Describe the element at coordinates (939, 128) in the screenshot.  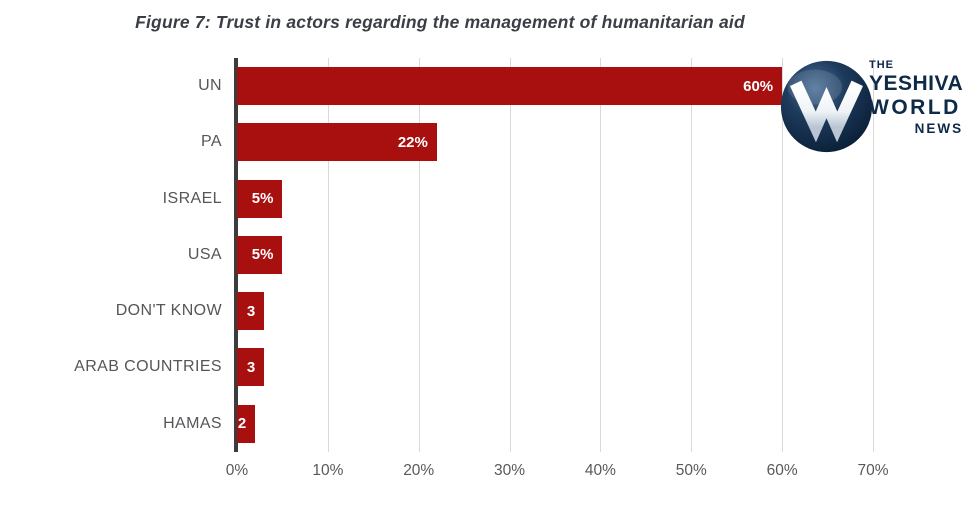
I see `logo-news: NEWS` at that location.